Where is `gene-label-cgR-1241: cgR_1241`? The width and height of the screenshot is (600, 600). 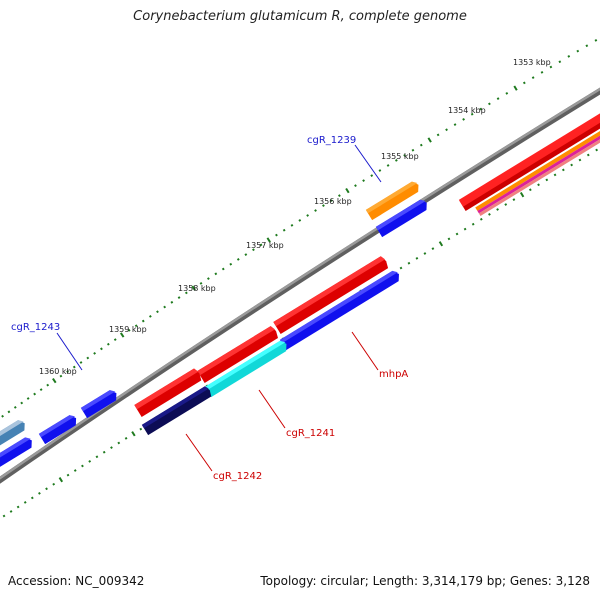
gene-label-cgR-1241: cgR_1241 is located at coordinates (310, 433).